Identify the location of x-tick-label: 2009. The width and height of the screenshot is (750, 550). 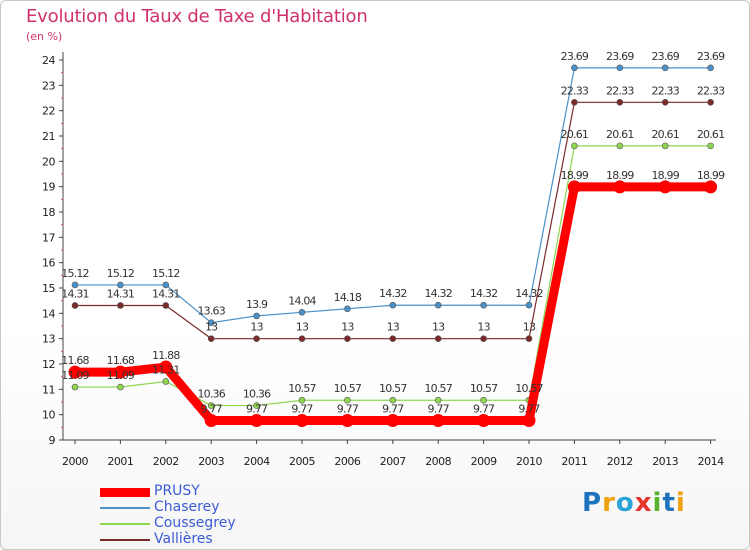
(484, 461).